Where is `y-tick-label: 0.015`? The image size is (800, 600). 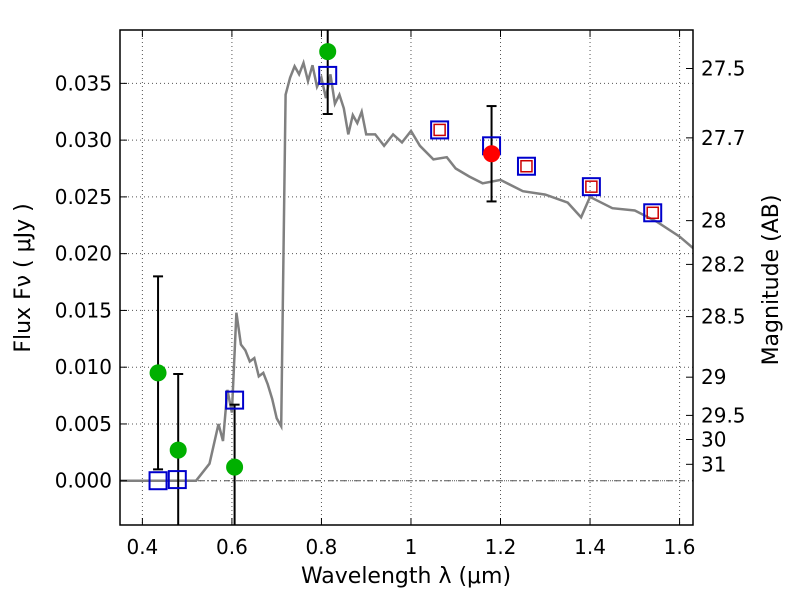
y-tick-label: 0.015 is located at coordinates (83, 310).